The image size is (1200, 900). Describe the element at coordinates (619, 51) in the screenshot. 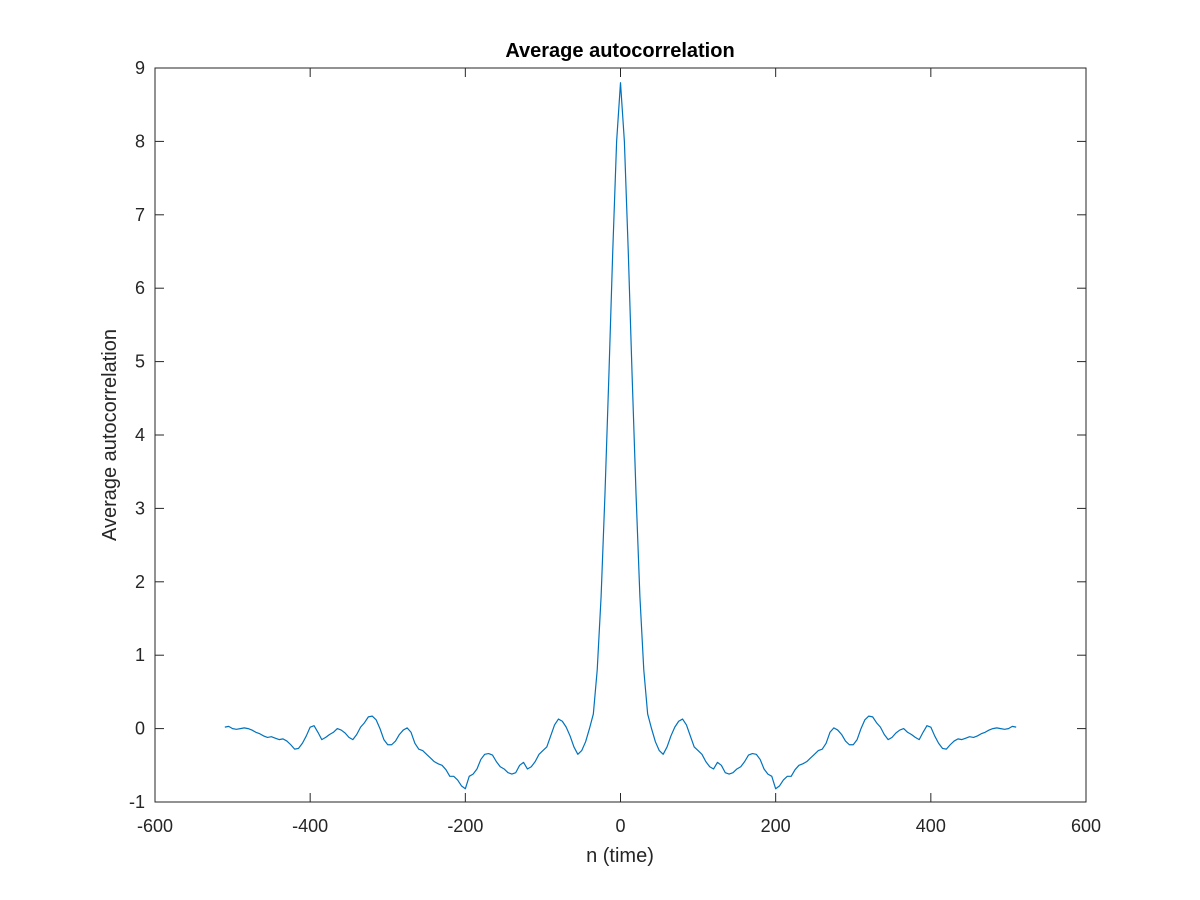

I see `chart-title: Average autocorrelation` at that location.